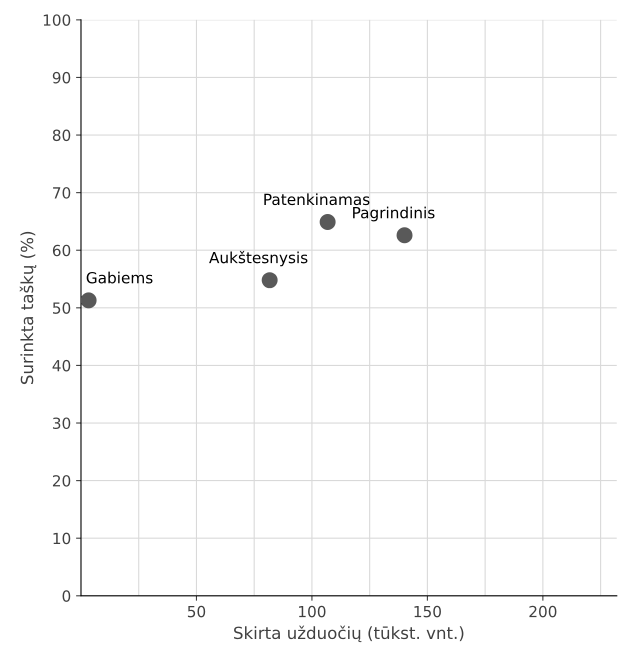 This screenshot has width=623, height=662. I want to click on y-tick-label: 90, so click(61, 78).